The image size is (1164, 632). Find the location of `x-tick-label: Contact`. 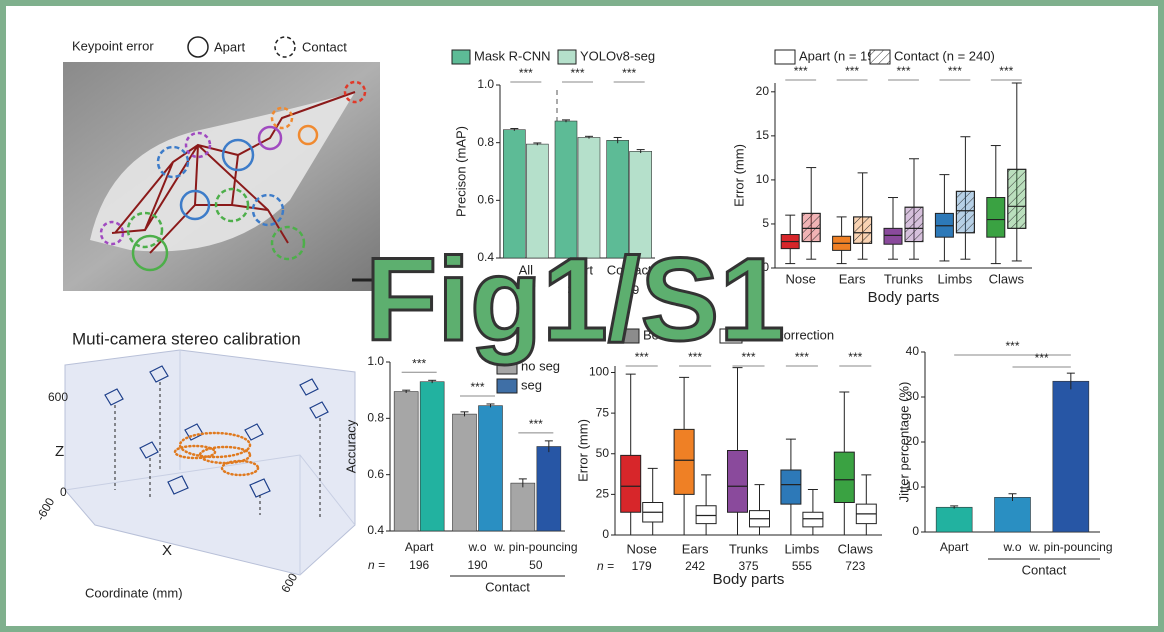

x-tick-label: Contact is located at coordinates (629, 269).